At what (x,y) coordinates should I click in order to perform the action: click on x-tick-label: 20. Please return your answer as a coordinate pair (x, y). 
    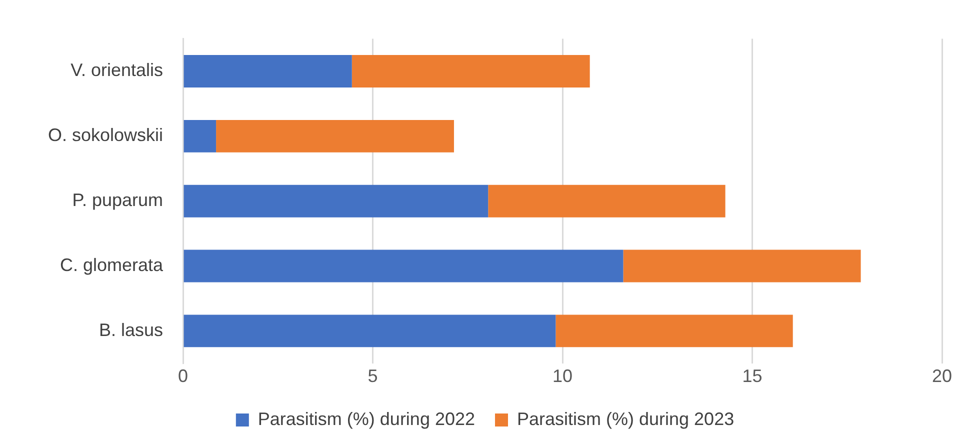
    Looking at the image, I should click on (942, 376).